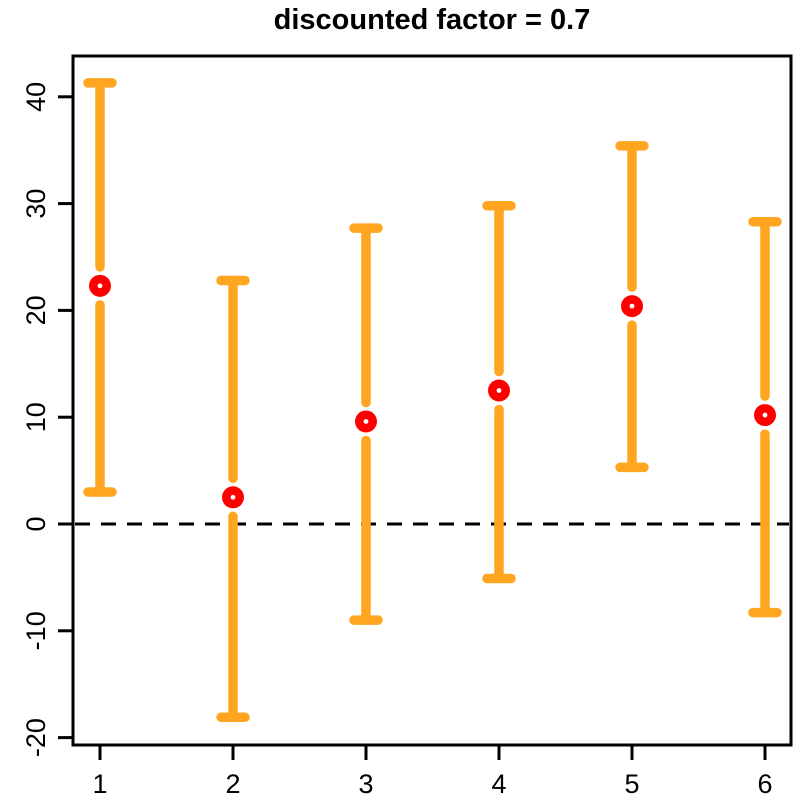 This screenshot has height=802, width=804. What do you see at coordinates (232, 784) in the screenshot?
I see `x-tick-label: 2` at bounding box center [232, 784].